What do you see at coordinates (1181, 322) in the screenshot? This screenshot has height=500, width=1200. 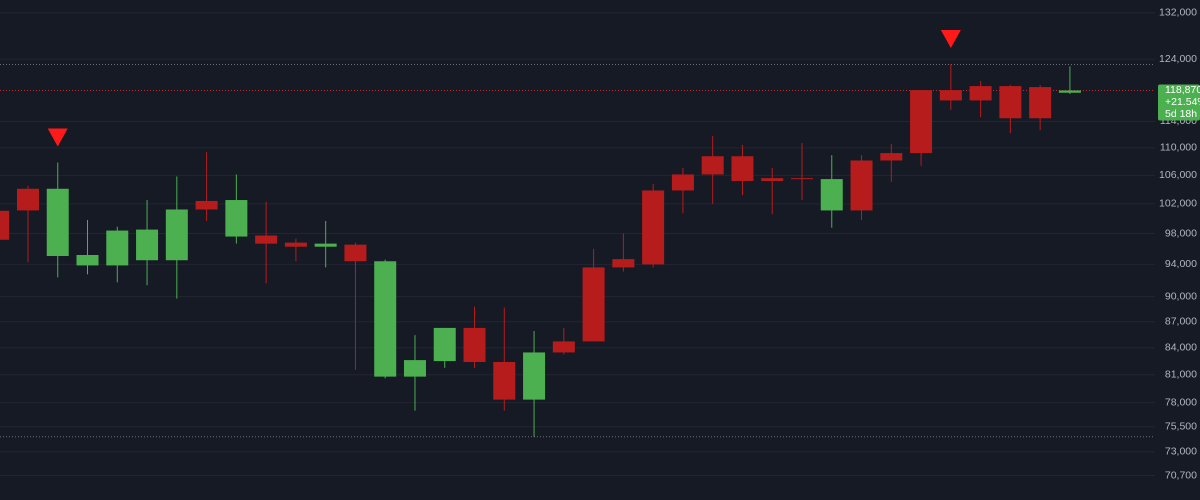 I see `y-tick-label: 87,000` at bounding box center [1181, 322].